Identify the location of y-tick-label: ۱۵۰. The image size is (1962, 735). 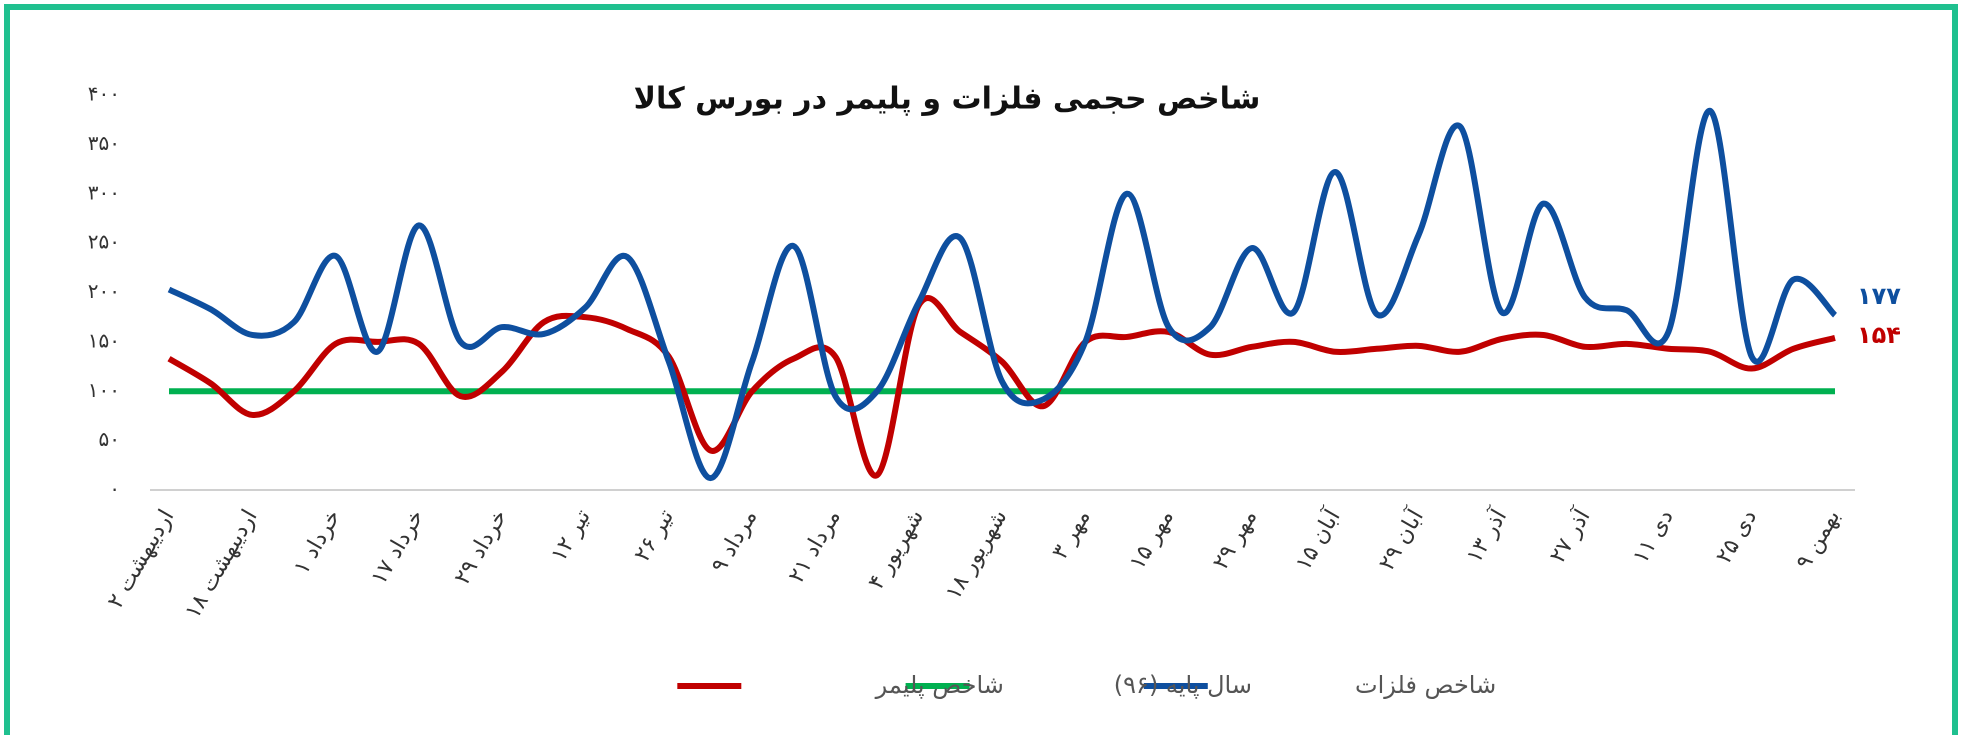
(104, 340).